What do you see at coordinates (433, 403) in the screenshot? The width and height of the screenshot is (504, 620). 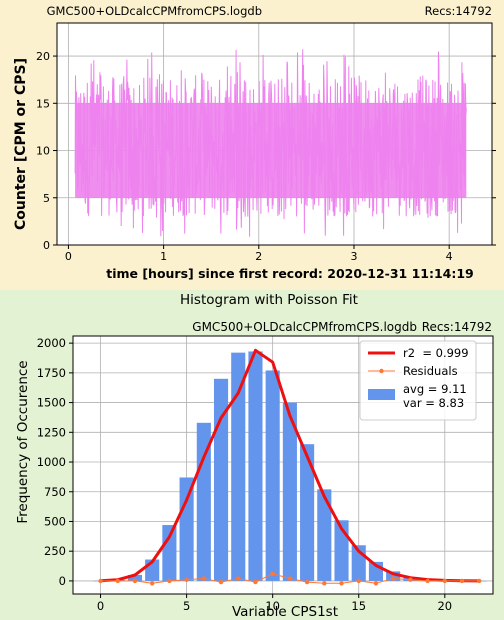 I see `legend-var-label: var = 8.83` at bounding box center [433, 403].